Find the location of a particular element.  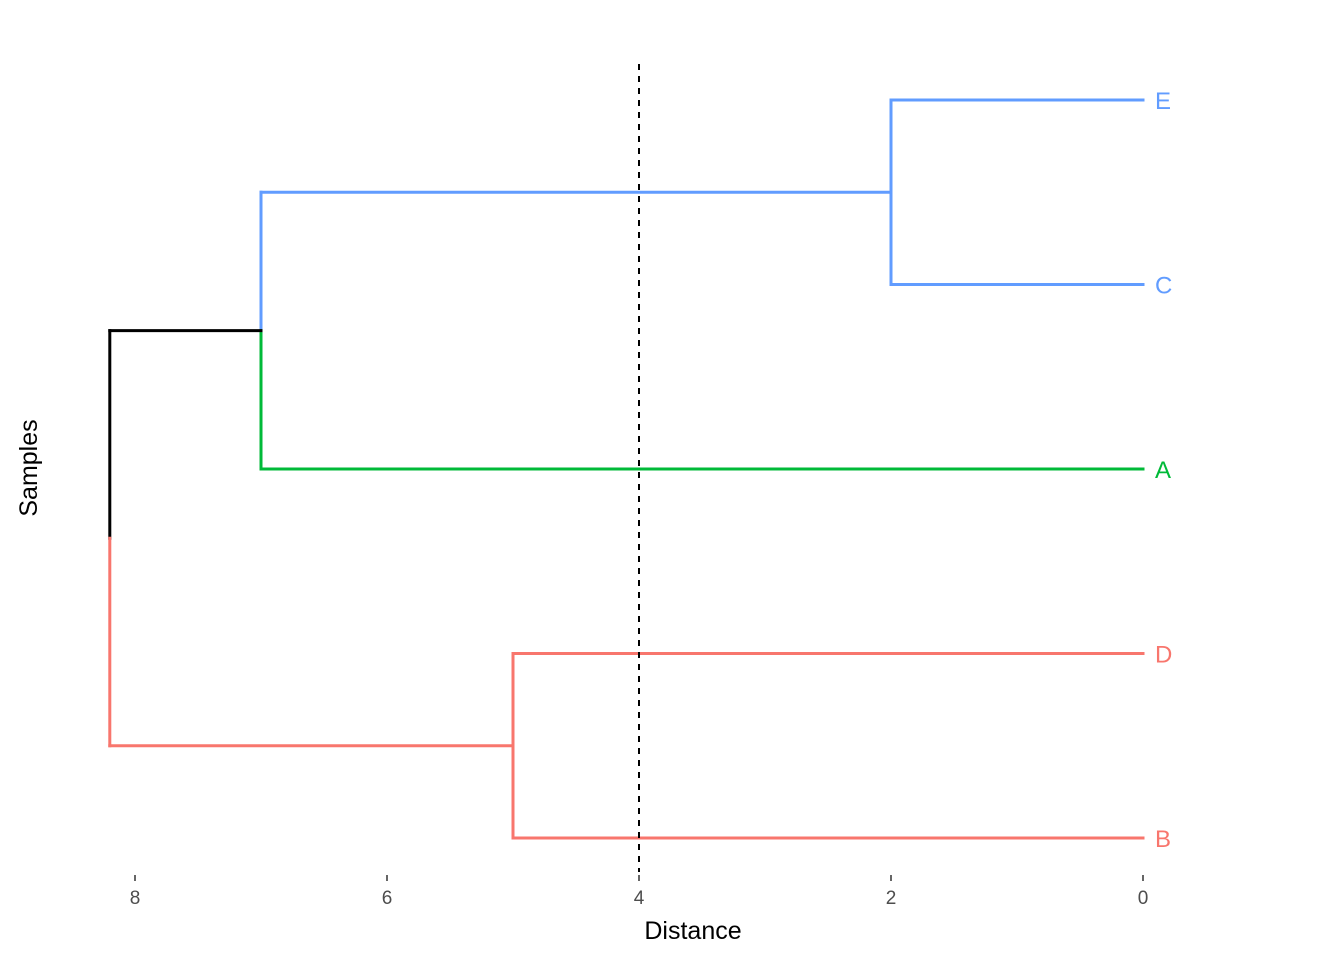

x-tick-label: 2 is located at coordinates (891, 898).